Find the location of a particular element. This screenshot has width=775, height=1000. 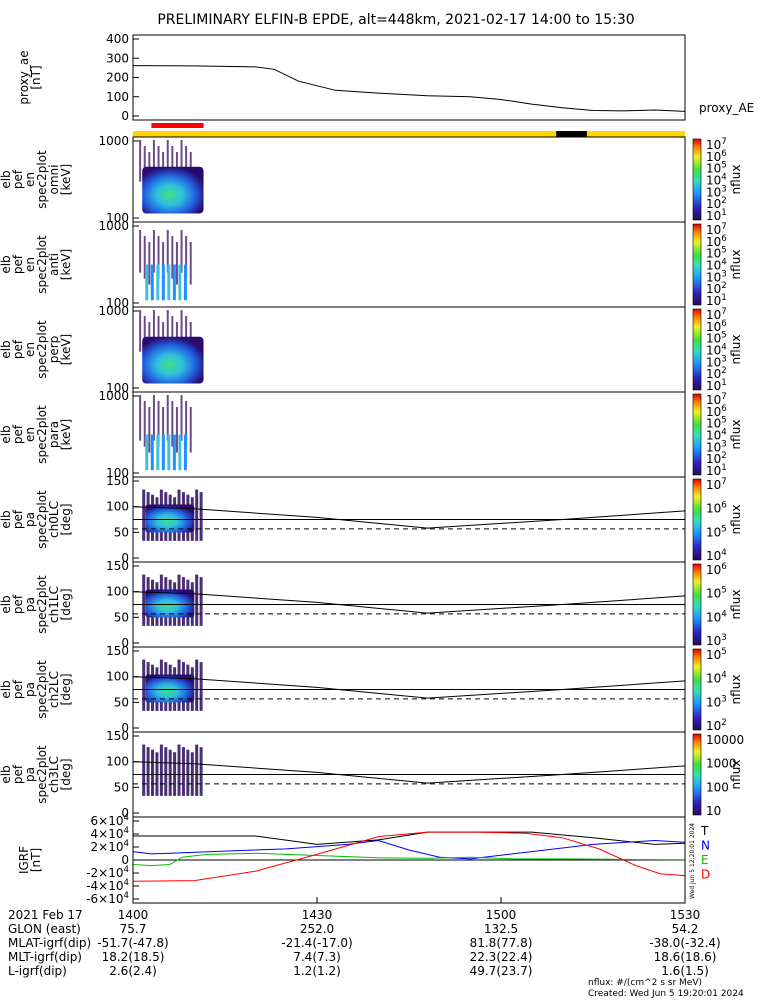

igrf-legend-E: E is located at coordinates (705, 860).